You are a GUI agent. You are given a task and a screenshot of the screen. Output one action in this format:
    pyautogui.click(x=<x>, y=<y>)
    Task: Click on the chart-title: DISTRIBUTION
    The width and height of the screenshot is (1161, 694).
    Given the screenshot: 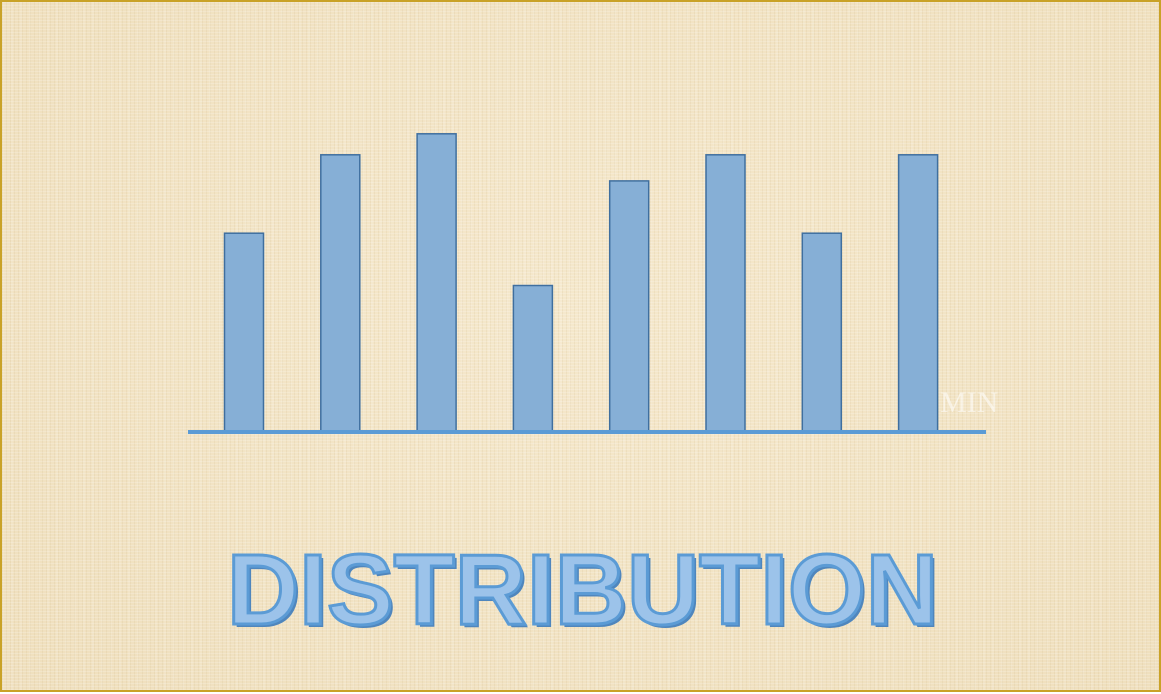 What is the action you would take?
    pyautogui.click(x=582, y=590)
    